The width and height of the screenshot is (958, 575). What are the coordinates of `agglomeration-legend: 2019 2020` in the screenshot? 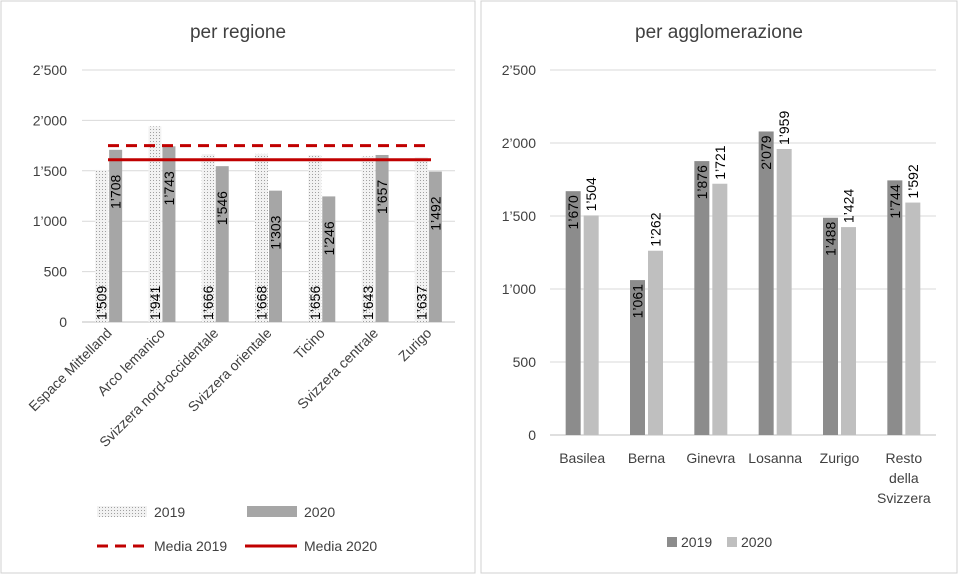 It's located at (719, 542).